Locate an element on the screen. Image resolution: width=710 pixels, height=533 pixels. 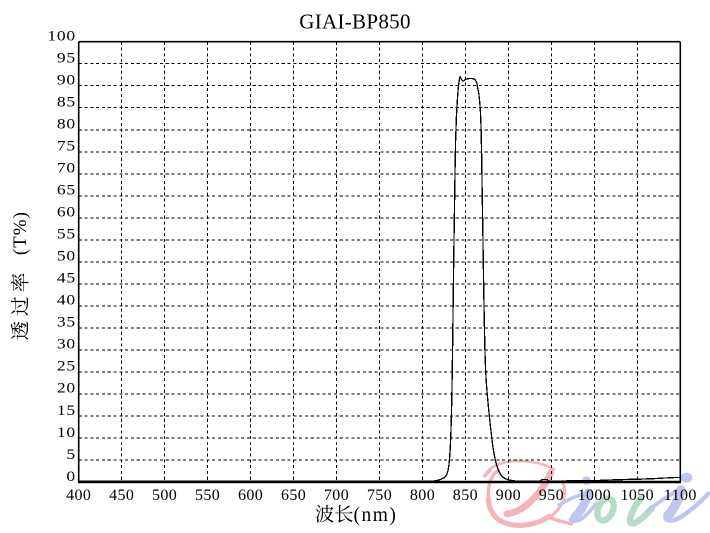
svg-text: 800 is located at coordinates (422, 495).